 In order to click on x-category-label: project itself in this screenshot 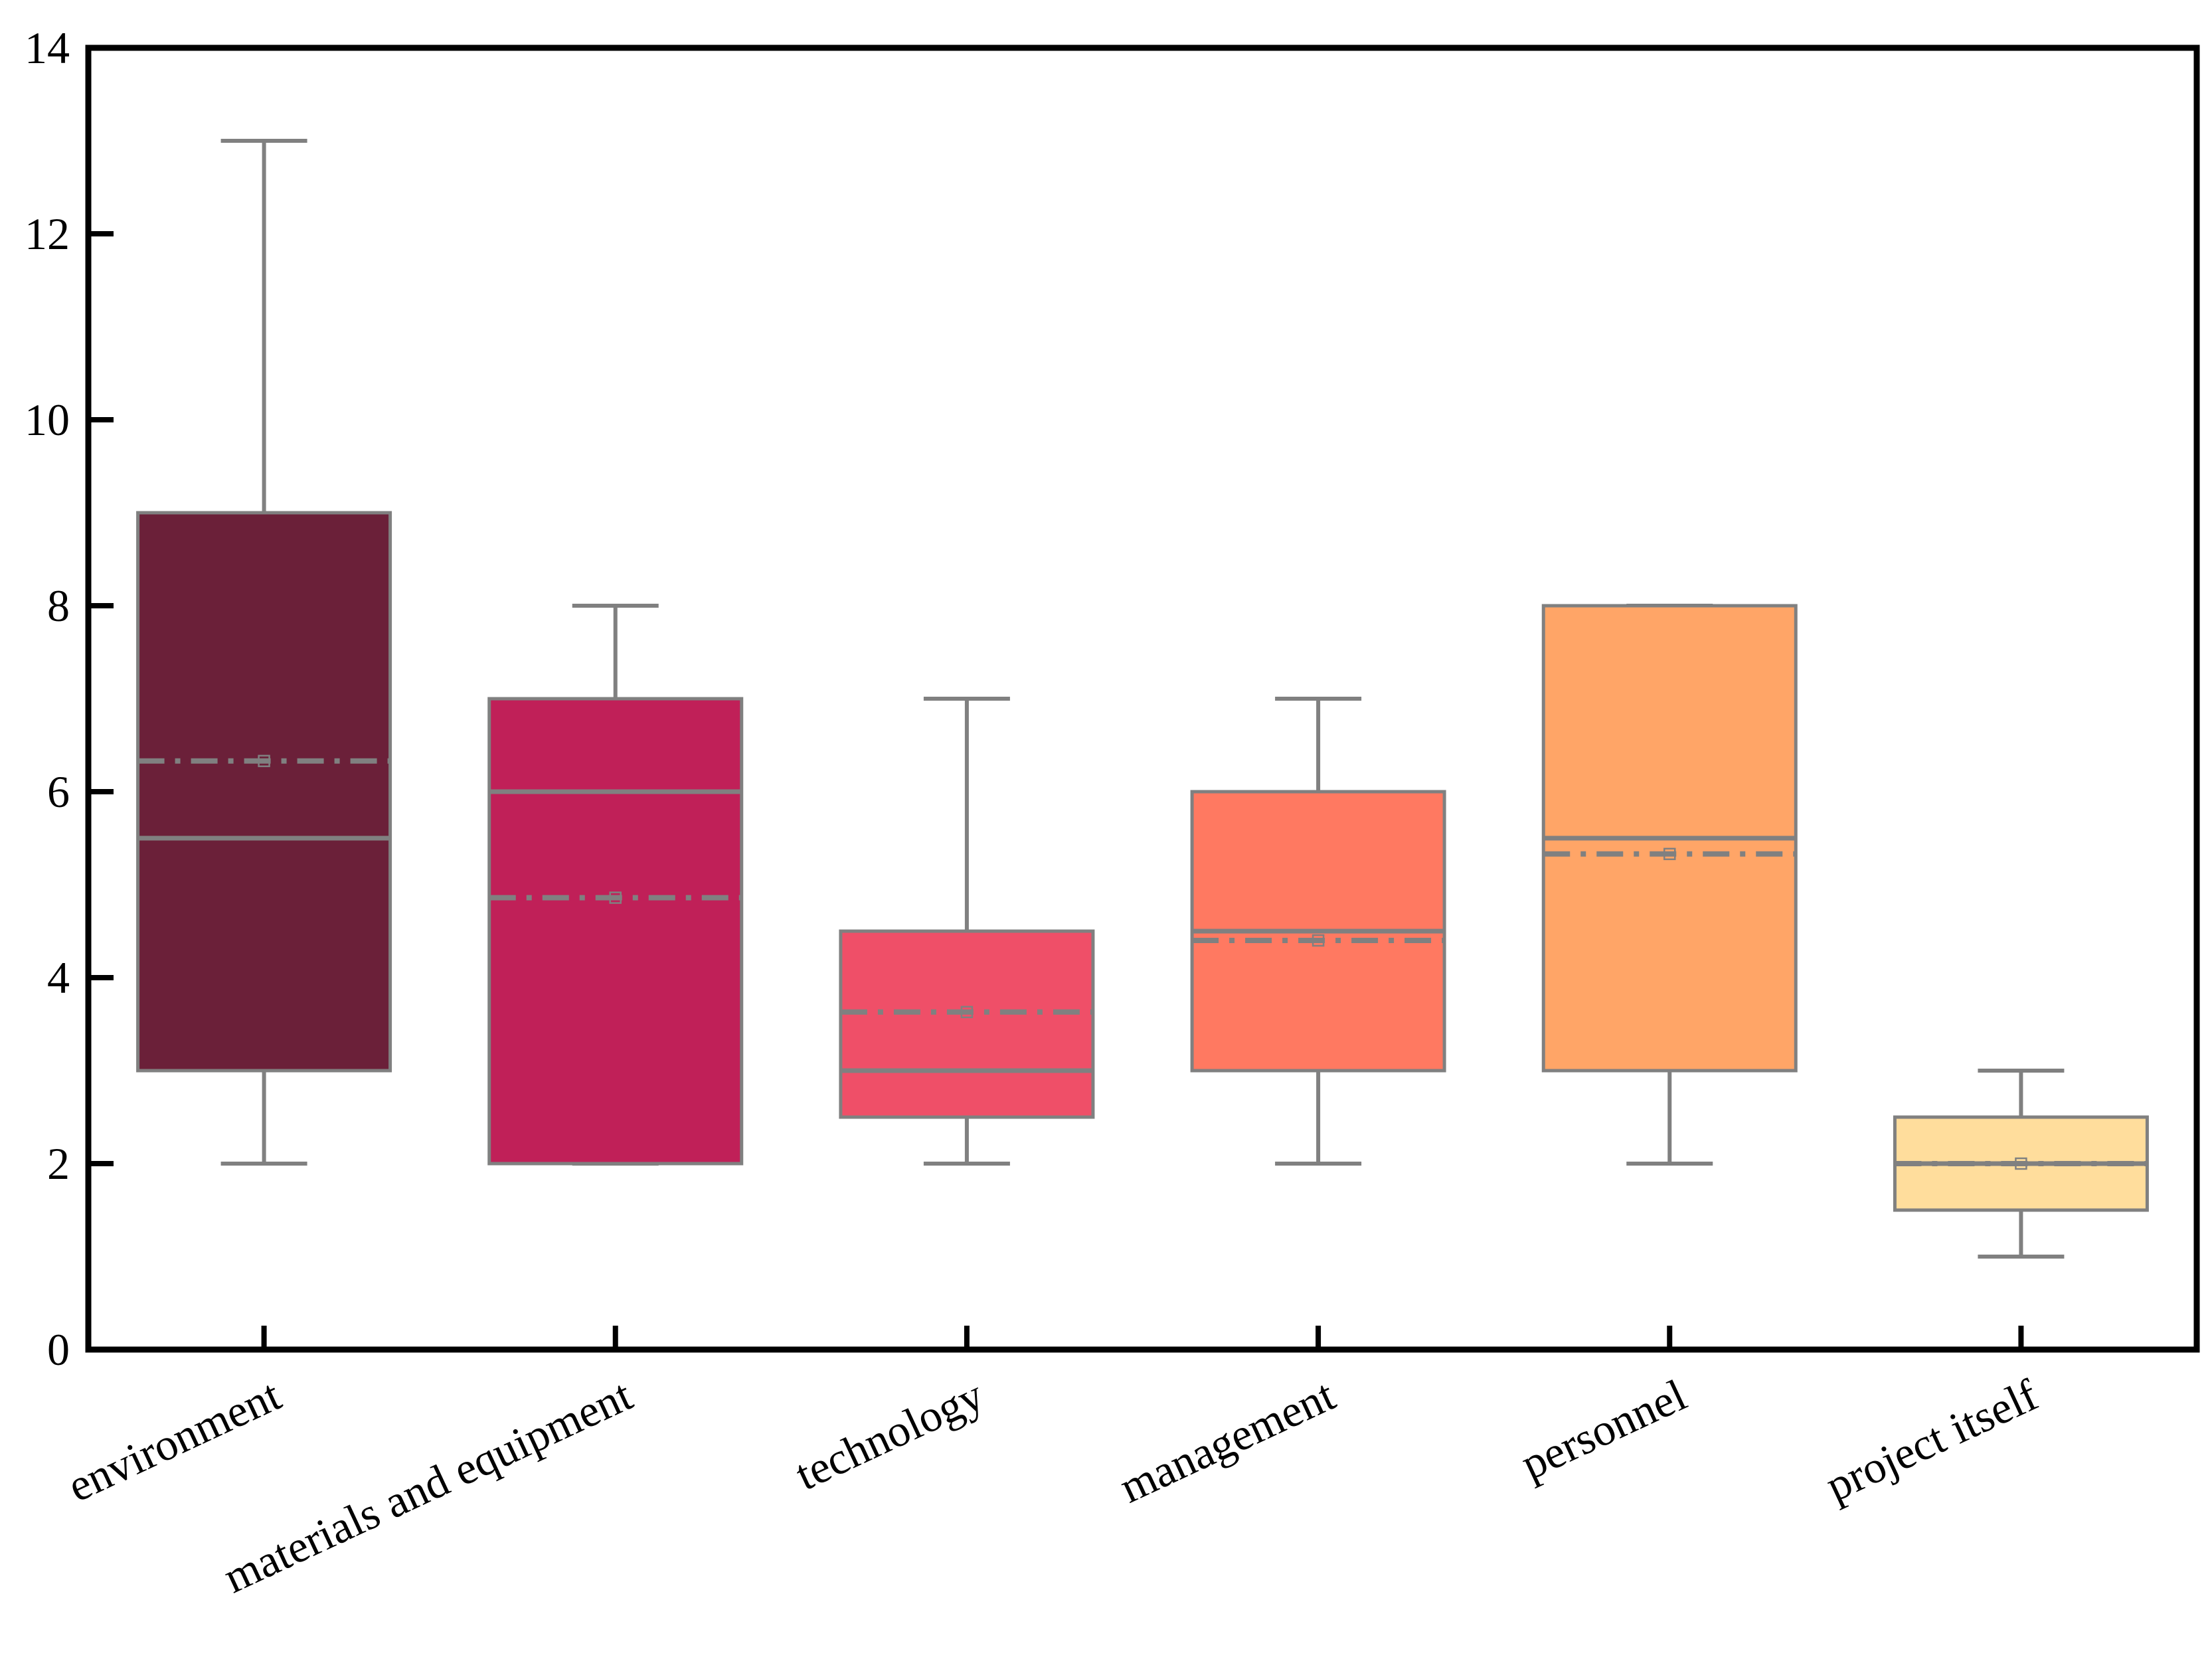, I will do `click(1931, 1440)`.